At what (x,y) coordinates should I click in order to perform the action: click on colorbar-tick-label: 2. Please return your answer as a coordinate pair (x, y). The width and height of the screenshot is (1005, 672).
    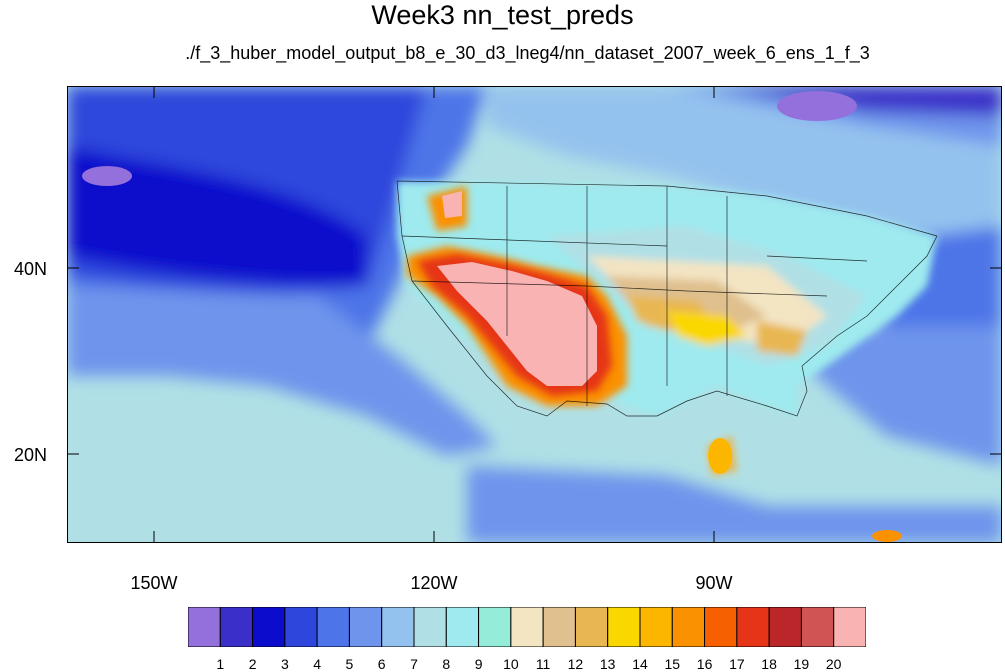
    Looking at the image, I should click on (252, 664).